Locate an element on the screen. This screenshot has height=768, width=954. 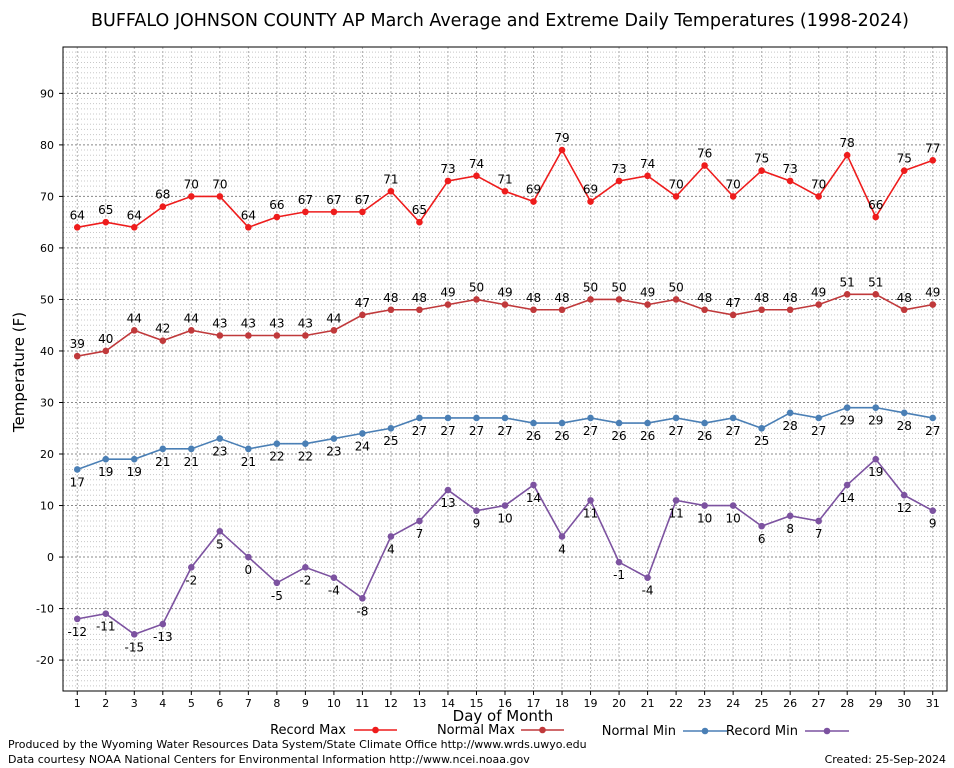
y-tick-label: 0 is located at coordinates (50, 557).